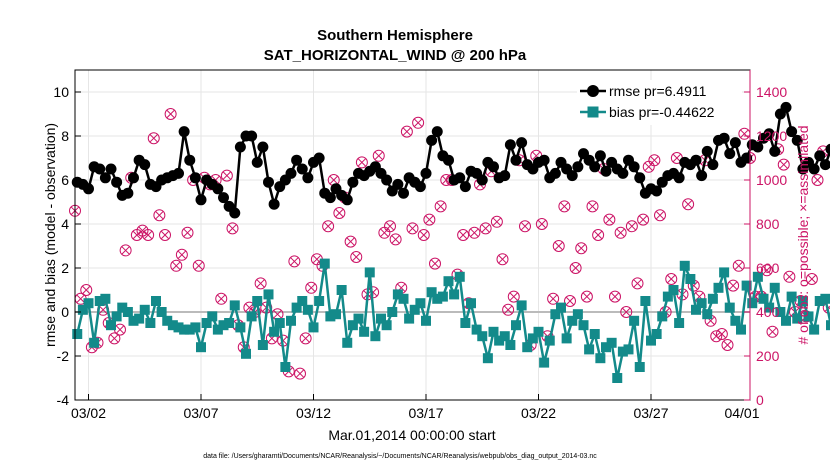  I want to click on y-tick-label-left: 0, so click(65, 312).